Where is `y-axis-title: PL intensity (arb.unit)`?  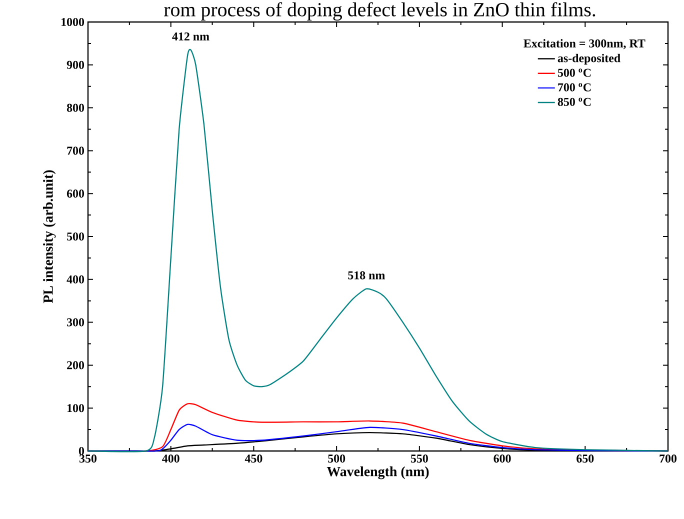 y-axis-title: PL intensity (arb.unit) is located at coordinates (49, 237).